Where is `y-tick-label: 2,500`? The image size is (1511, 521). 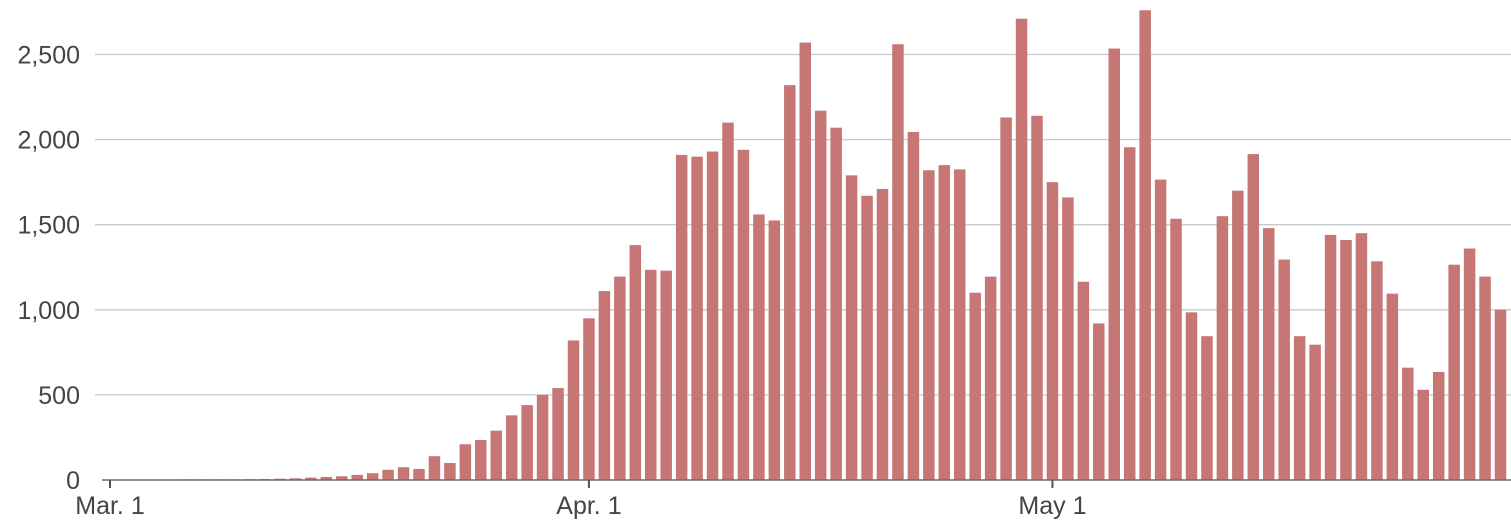 y-tick-label: 2,500 is located at coordinates (48, 56).